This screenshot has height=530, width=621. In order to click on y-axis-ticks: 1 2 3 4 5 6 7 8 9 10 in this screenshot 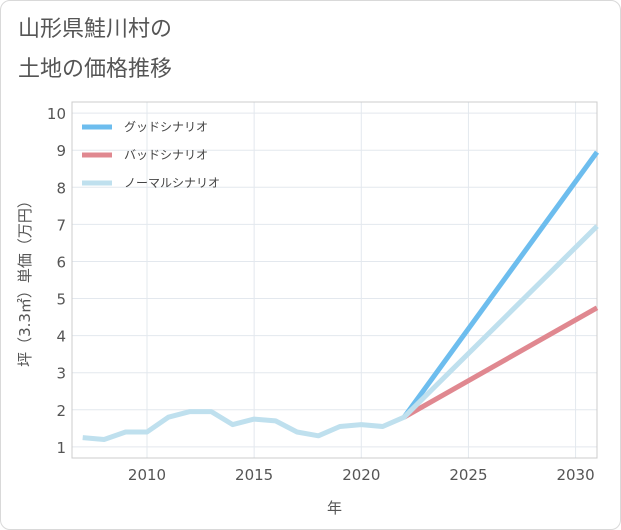, I will do `click(56, 281)`.